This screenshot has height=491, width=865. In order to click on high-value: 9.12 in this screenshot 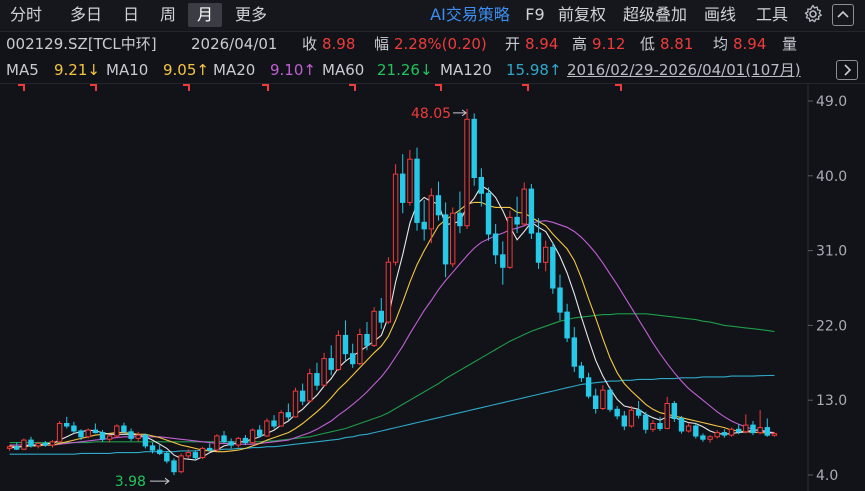, I will do `click(609, 44)`.